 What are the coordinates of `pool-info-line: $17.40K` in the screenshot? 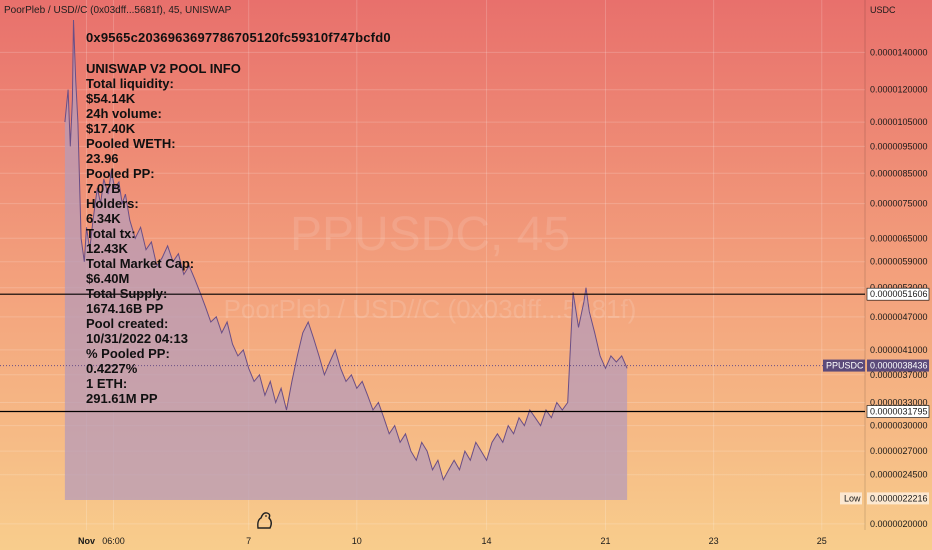 It's located at (111, 128).